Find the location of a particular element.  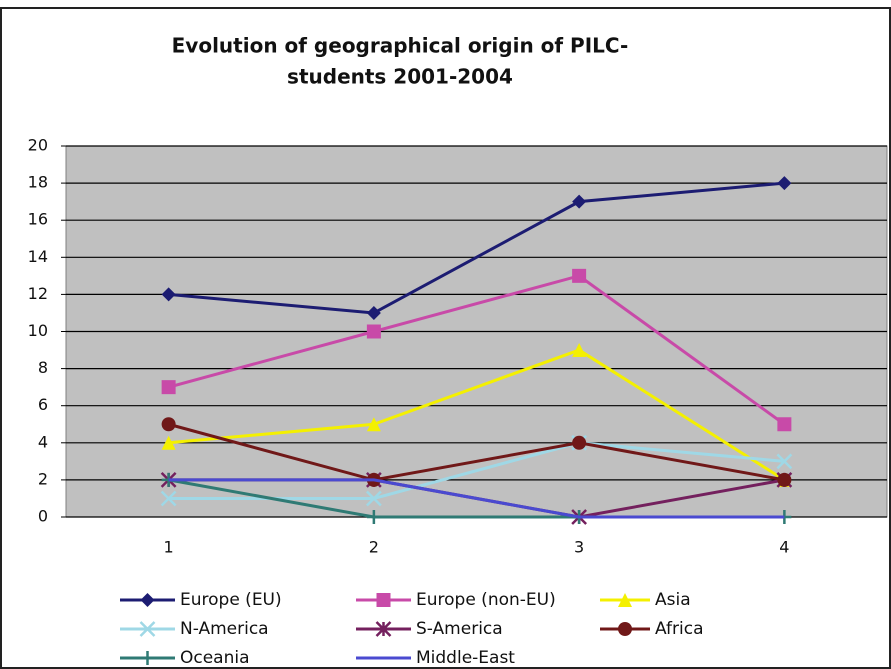

legend-item: S-America is located at coordinates (429, 629).